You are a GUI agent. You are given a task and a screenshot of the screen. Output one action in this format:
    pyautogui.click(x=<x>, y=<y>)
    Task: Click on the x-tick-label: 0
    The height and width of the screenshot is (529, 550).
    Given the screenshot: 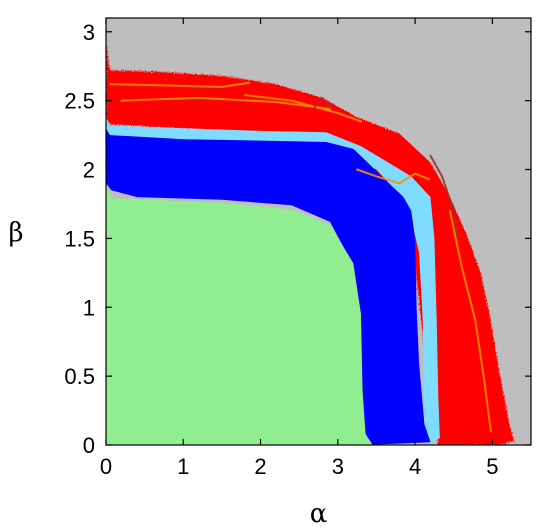 What is the action you would take?
    pyautogui.click(x=106, y=466)
    